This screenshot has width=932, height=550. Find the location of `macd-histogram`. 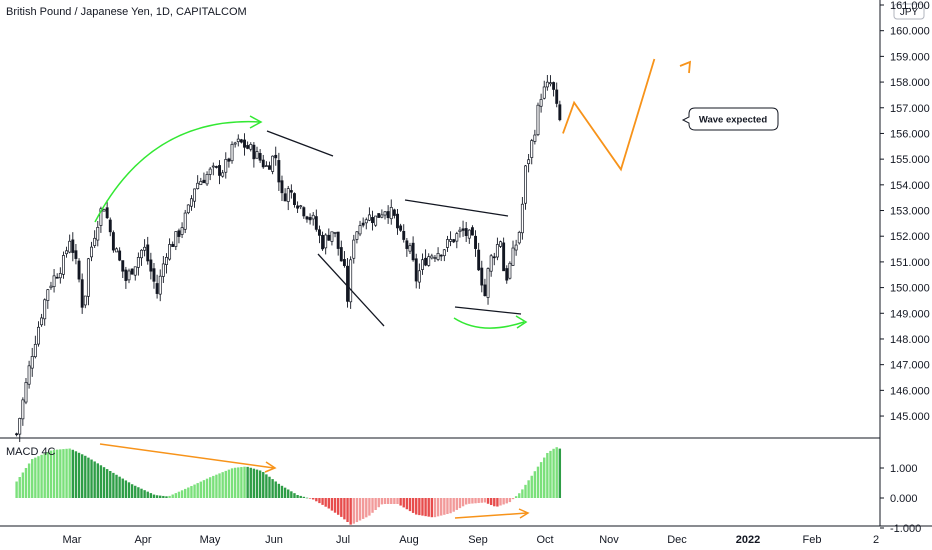

macd-histogram is located at coordinates (288, 486).